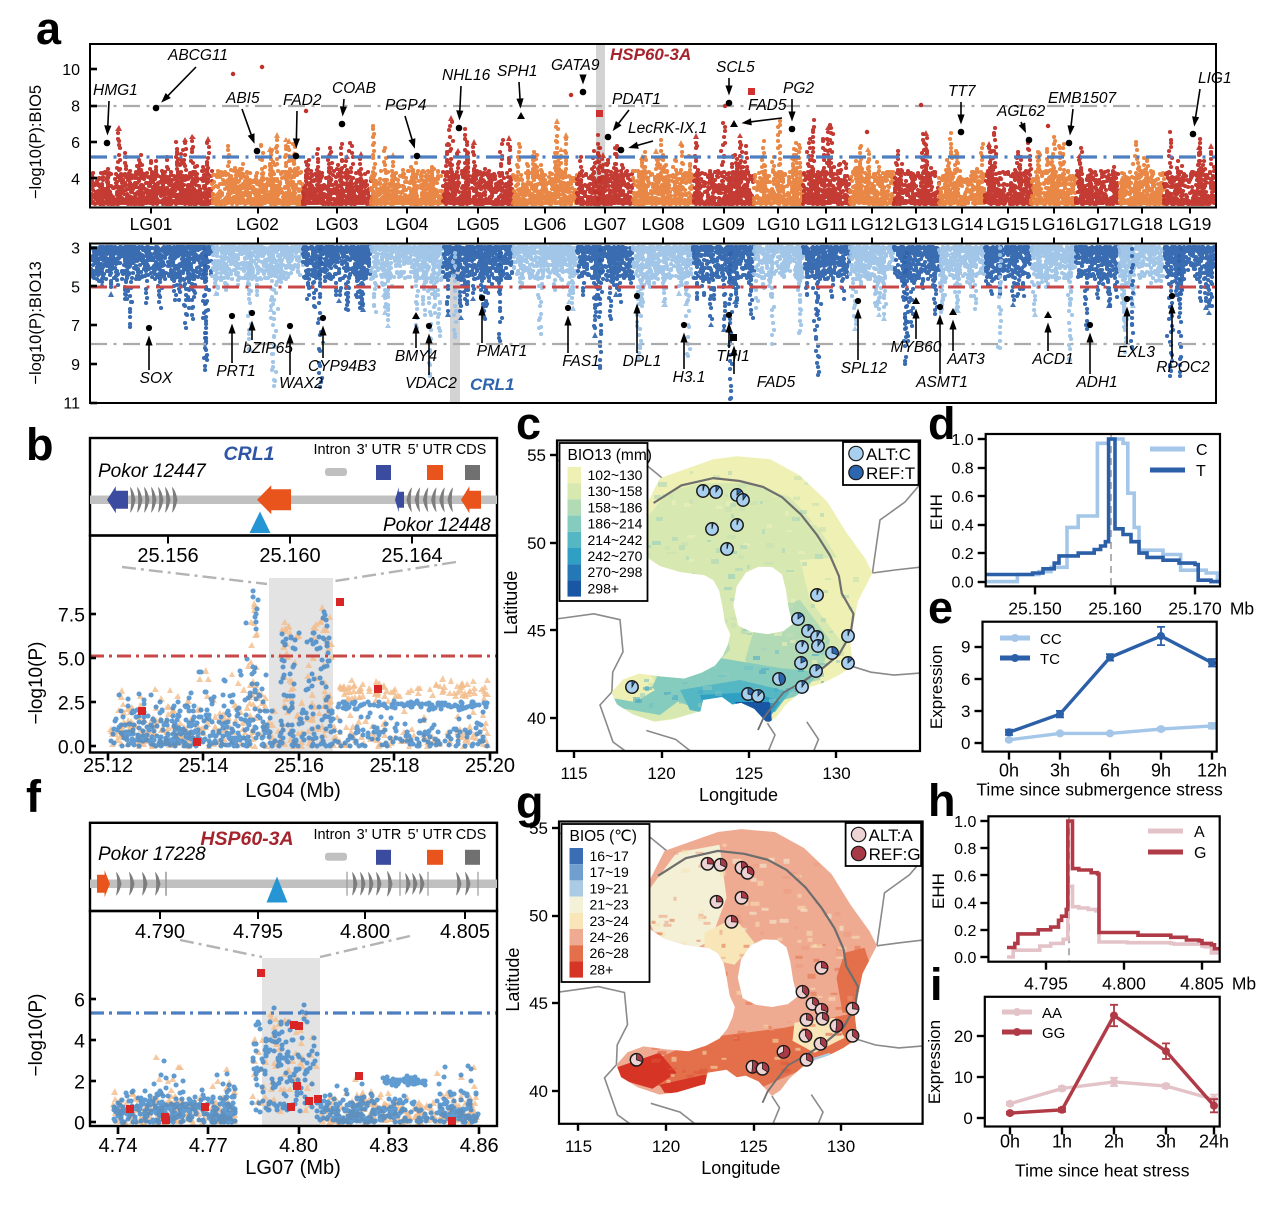 The image size is (1268, 1216). Describe the element at coordinates (965, 679) in the screenshot. I see `svg-text: 6` at that location.